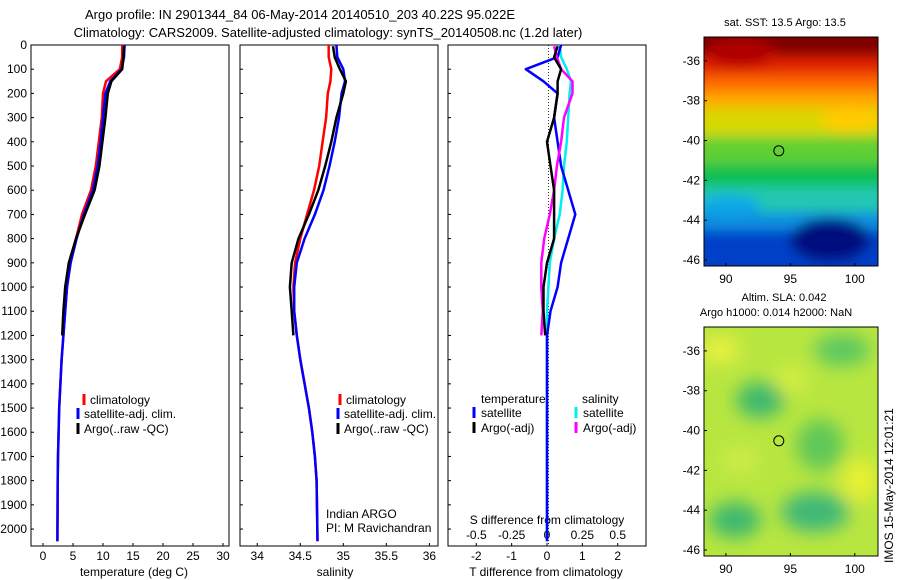 The height and width of the screenshot is (580, 900). I want to click on x-tick-label: 1, so click(582, 556).